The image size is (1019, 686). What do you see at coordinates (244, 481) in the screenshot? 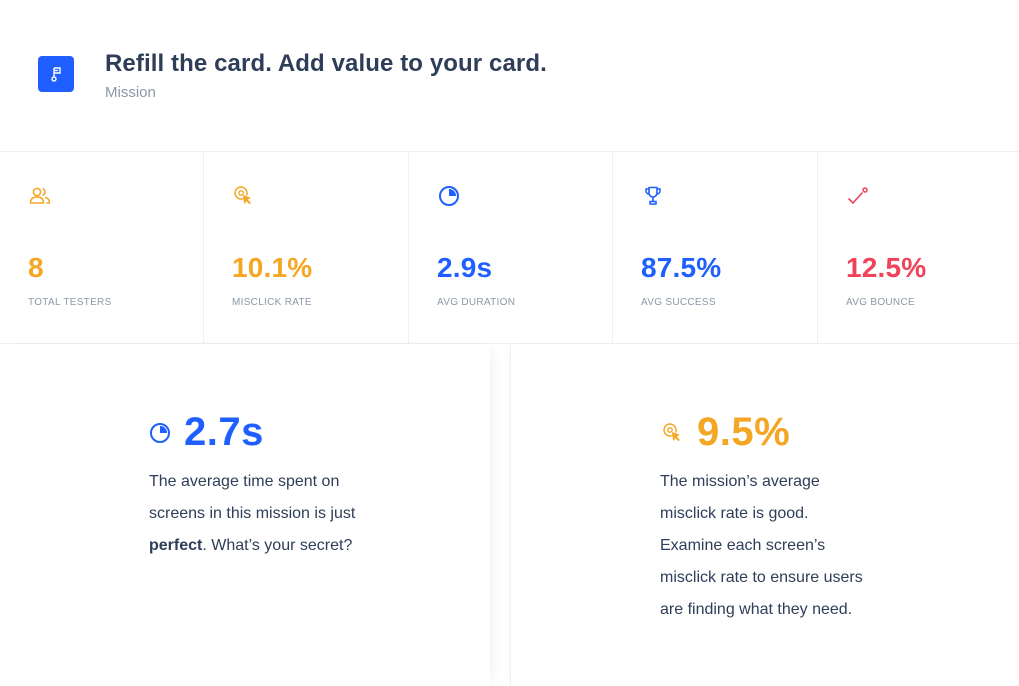
I see `description-line: The average time spent on` at bounding box center [244, 481].